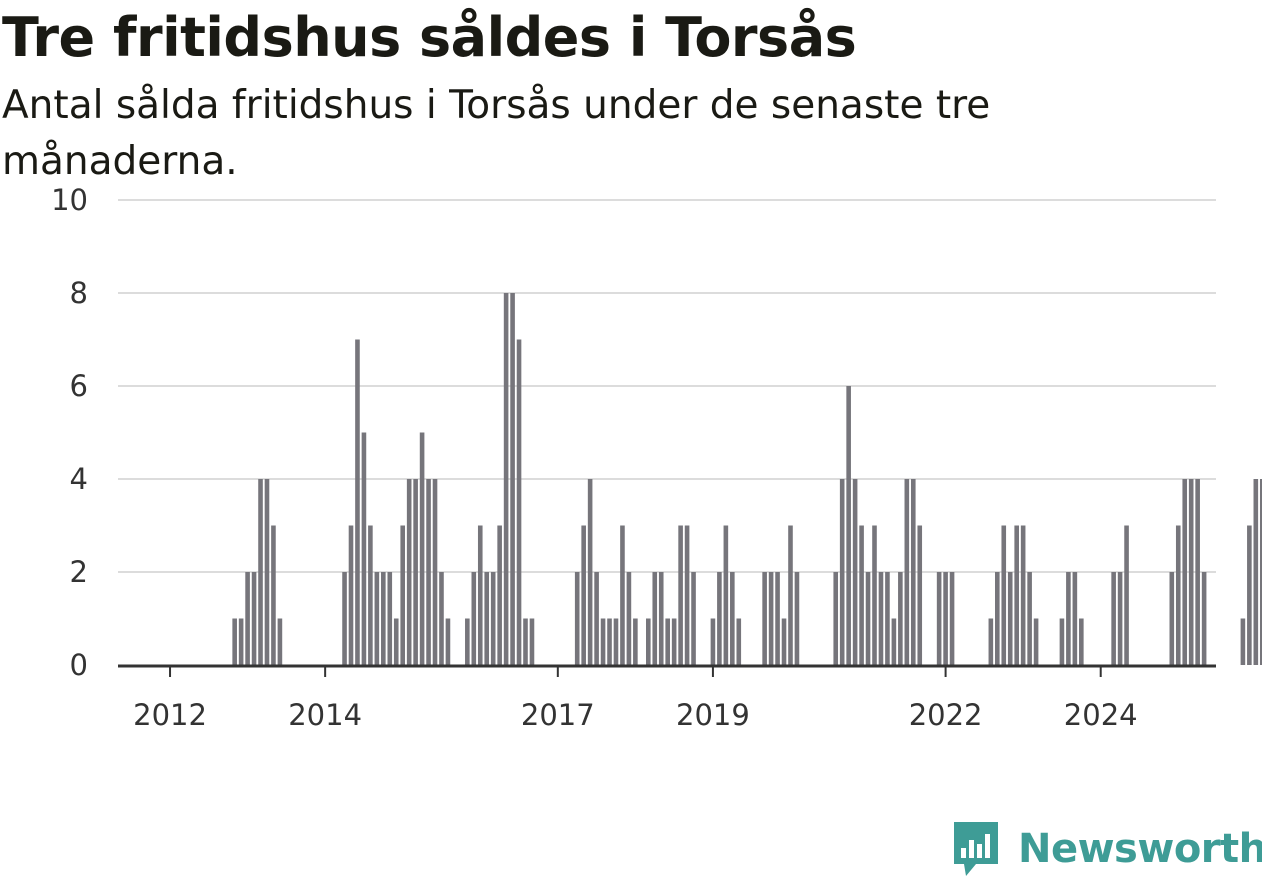 The width and height of the screenshot is (1262, 879). I want to click on y-tick-label: 0, so click(79, 665).